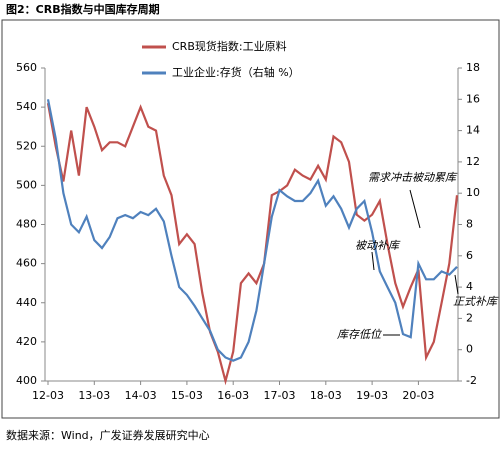 The image size is (502, 455). What do you see at coordinates (26, 106) in the screenshot?
I see `y-tick-label: 540` at bounding box center [26, 106].